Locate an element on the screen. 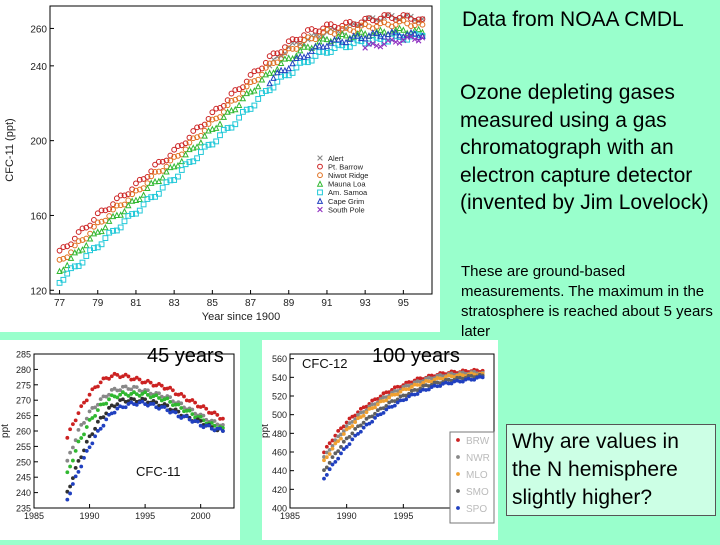 The height and width of the screenshot is (545, 720). legend-marker is located at coordinates (458, 474).